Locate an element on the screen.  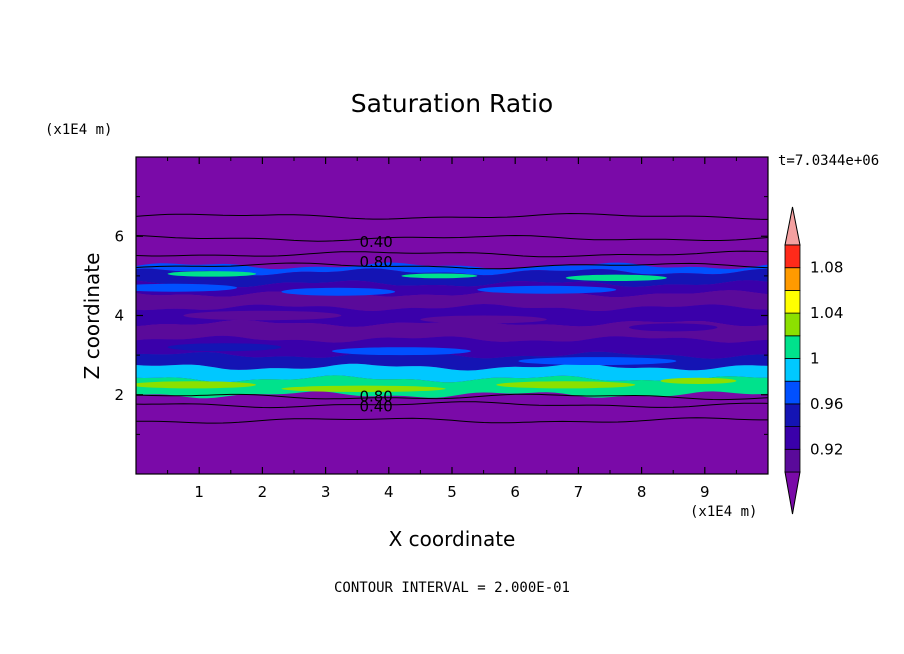
y-tick-label: 2 is located at coordinates (119, 395).